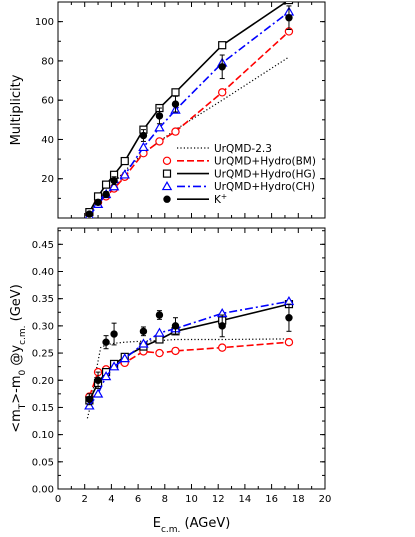 The image size is (415, 537). I want to click on y-tick-label: 0.45, so click(43, 245).